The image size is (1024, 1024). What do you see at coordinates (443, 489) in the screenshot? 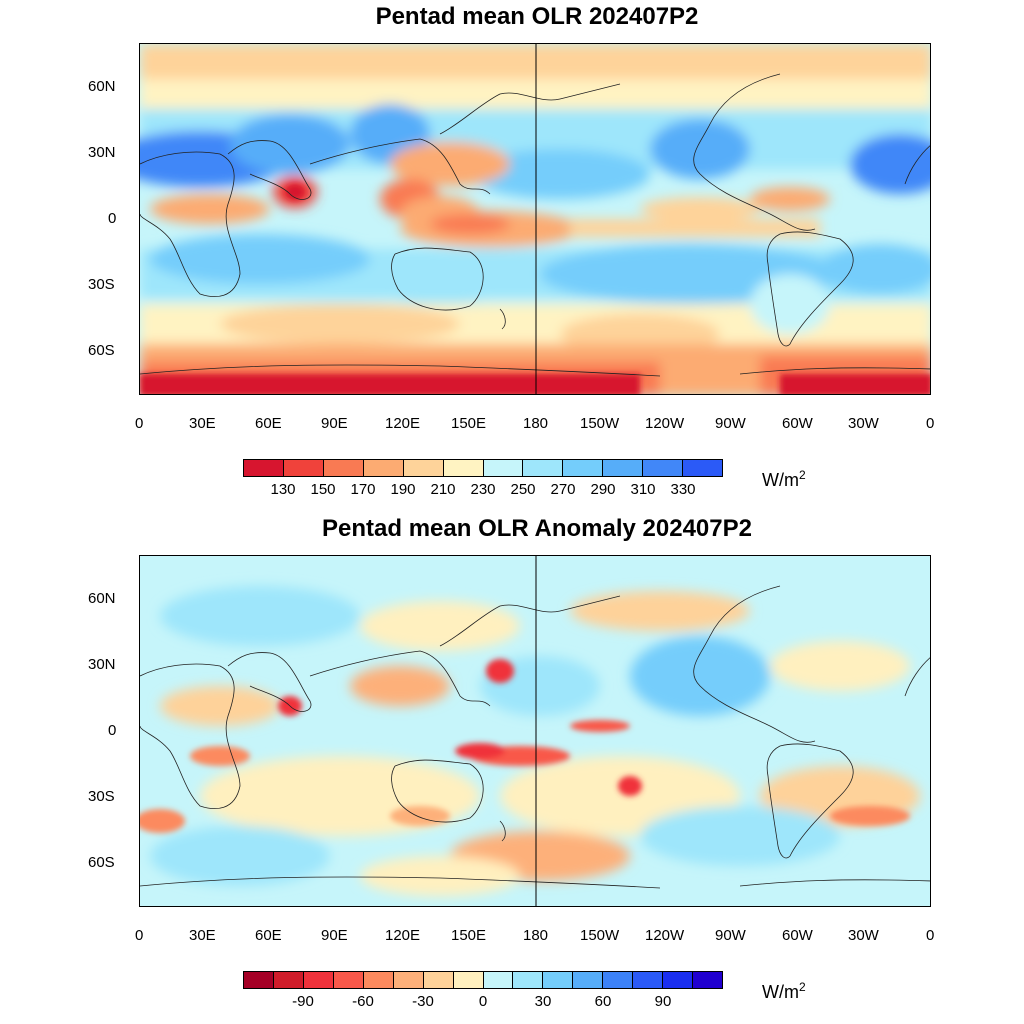
I see `colorbar-label: 210` at bounding box center [443, 489].